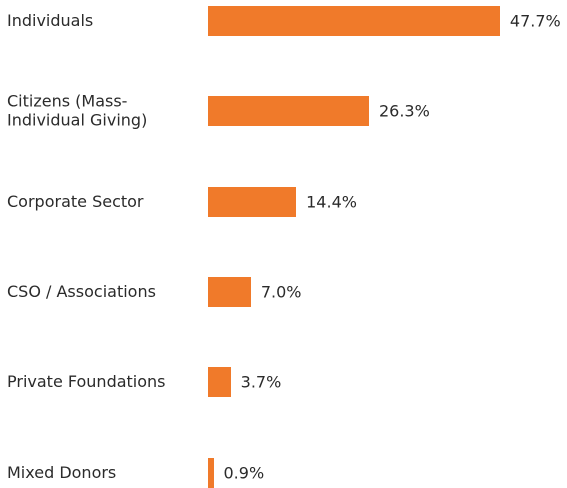 Image resolution: width=567 pixels, height=488 pixels. Describe the element at coordinates (86, 381) in the screenshot. I see `category-label: Private Foundations` at that location.